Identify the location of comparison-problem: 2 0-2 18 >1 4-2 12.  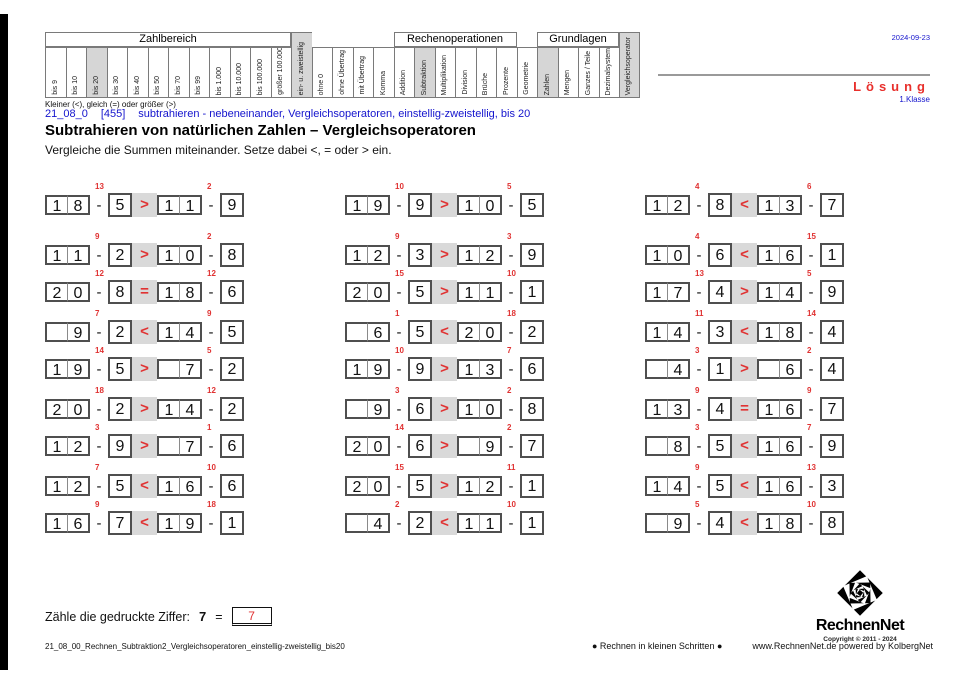
(195, 403).